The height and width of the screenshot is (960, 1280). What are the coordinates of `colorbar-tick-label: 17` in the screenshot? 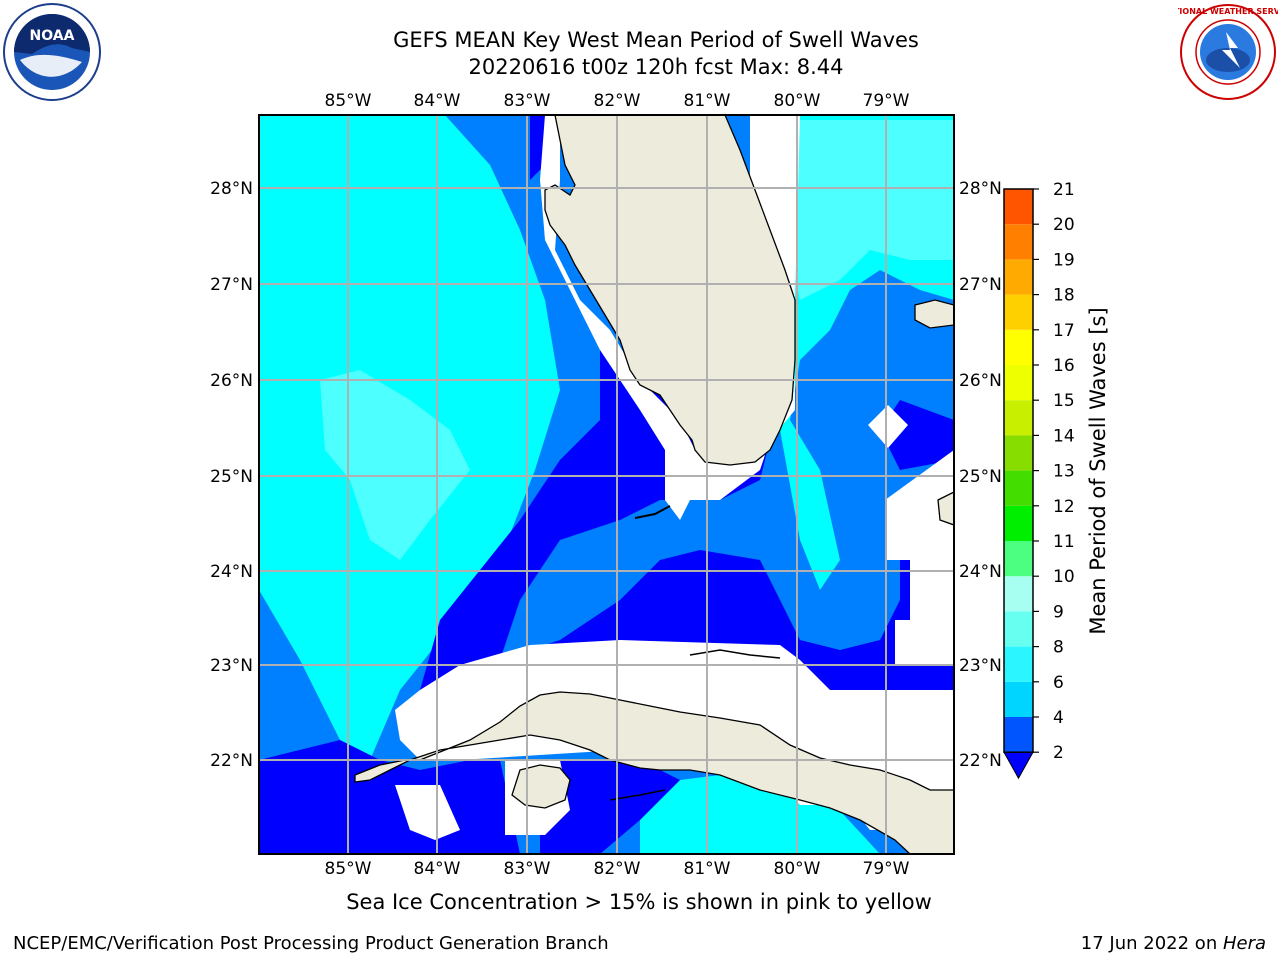 It's located at (1064, 331).